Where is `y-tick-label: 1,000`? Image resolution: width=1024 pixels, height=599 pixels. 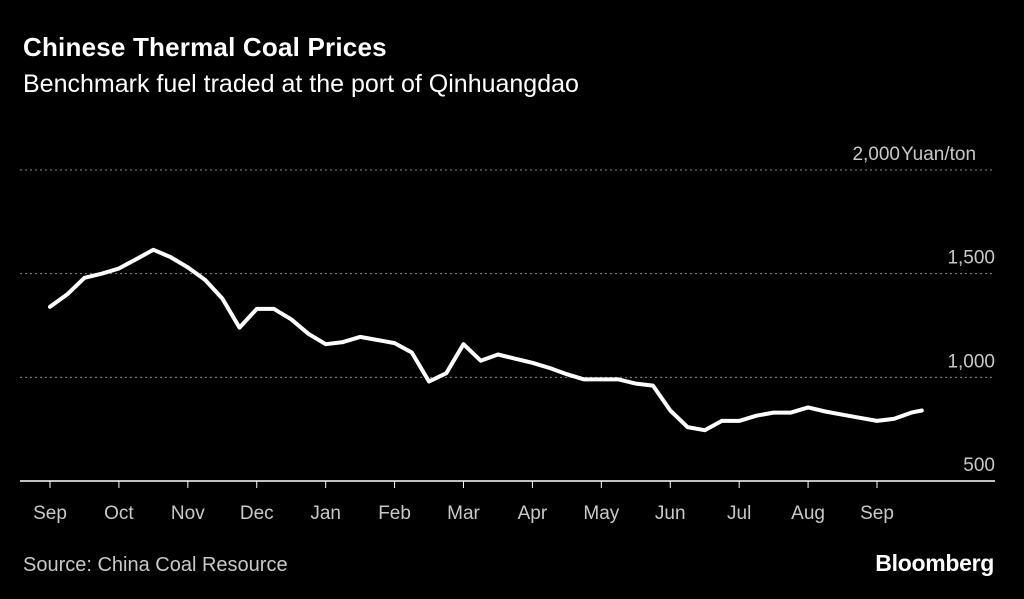 y-tick-label: 1,000 is located at coordinates (971, 361).